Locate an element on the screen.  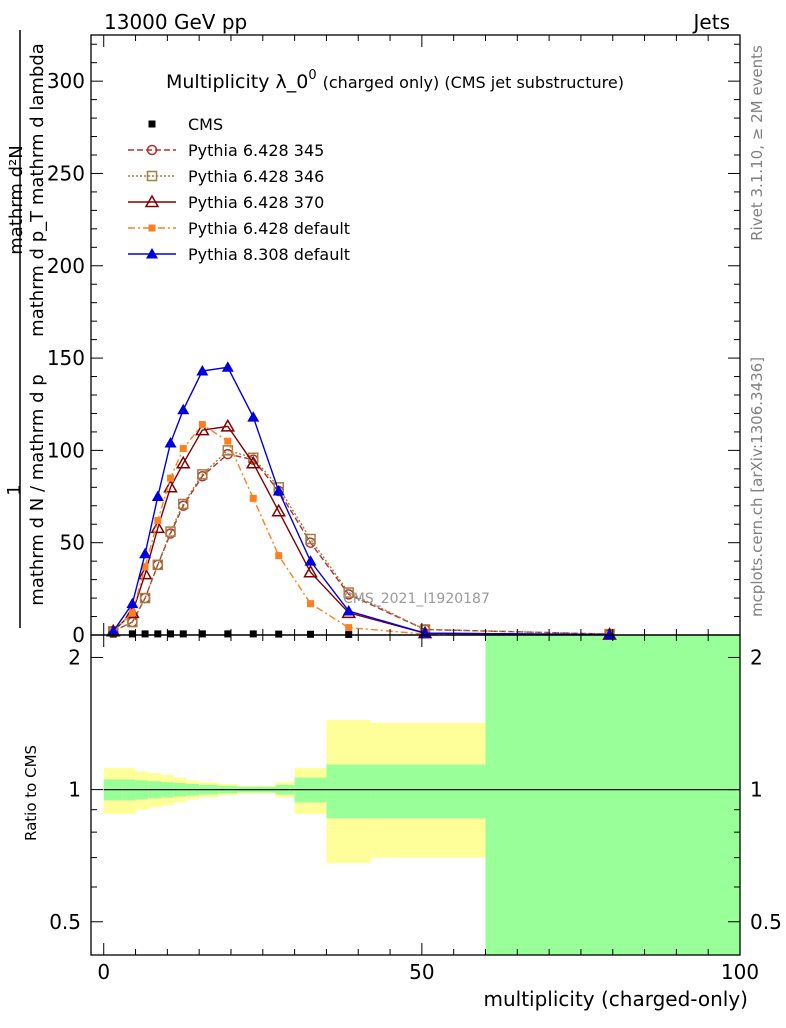
legend-label: Pythia 6.428 default is located at coordinates (269, 228).